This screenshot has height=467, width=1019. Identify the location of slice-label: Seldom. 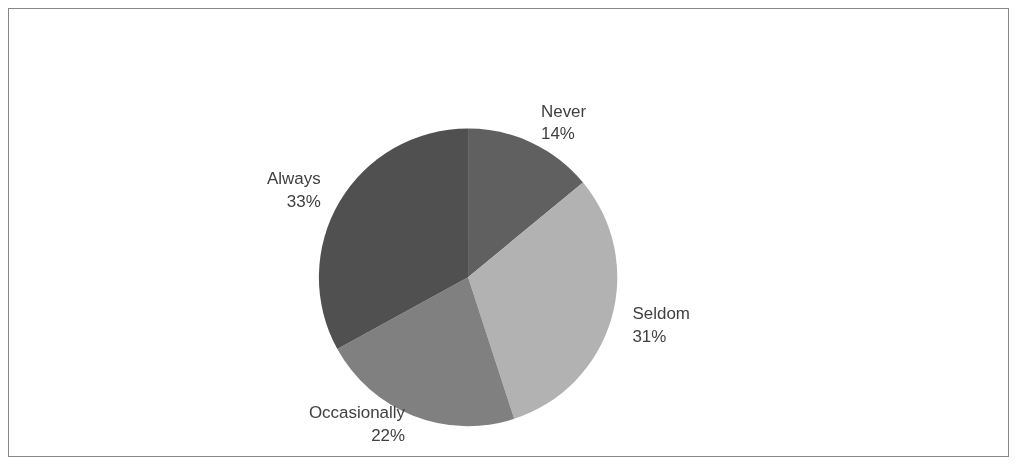
(661, 313).